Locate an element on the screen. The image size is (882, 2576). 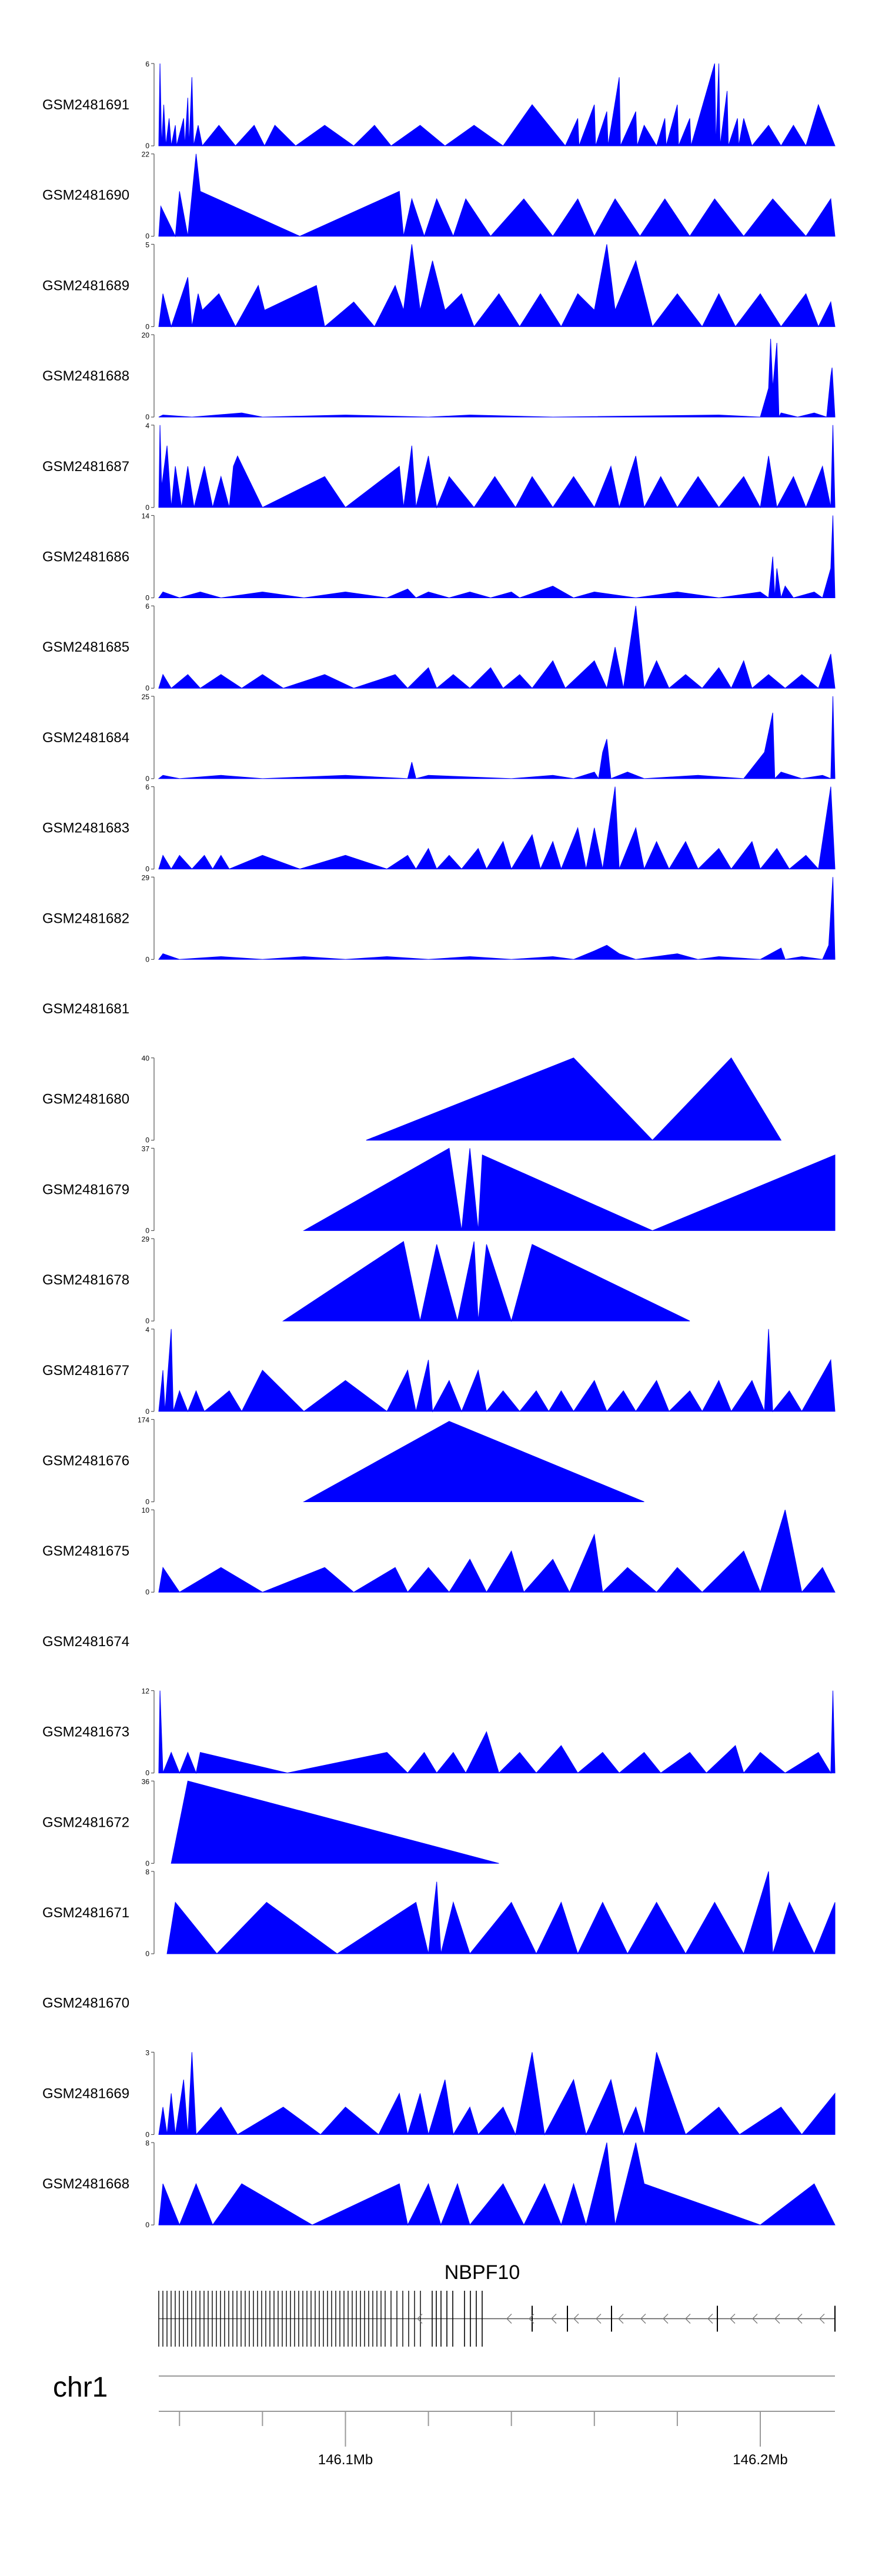
track-GSM2481686: GSM2481686 14 0 is located at coordinates (439, 557).